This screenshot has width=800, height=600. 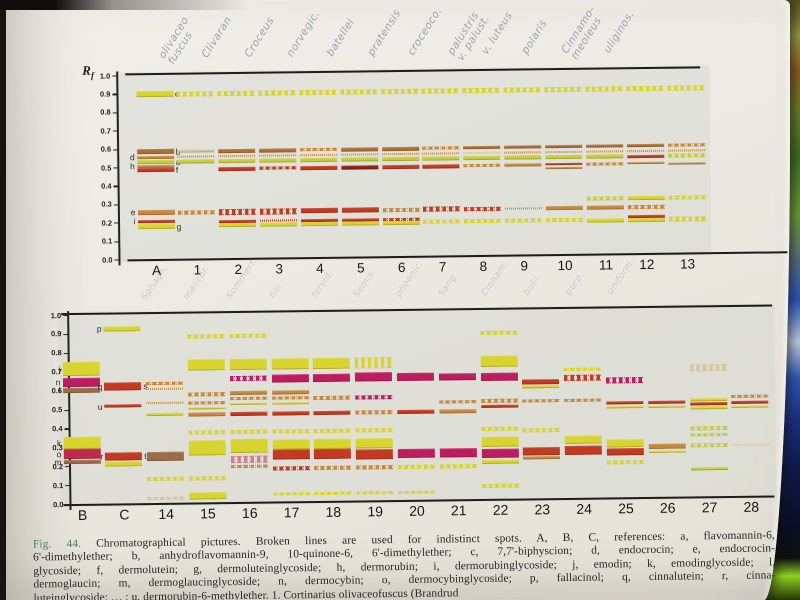 I want to click on figure-number: Fig. 44., so click(x=57, y=544).